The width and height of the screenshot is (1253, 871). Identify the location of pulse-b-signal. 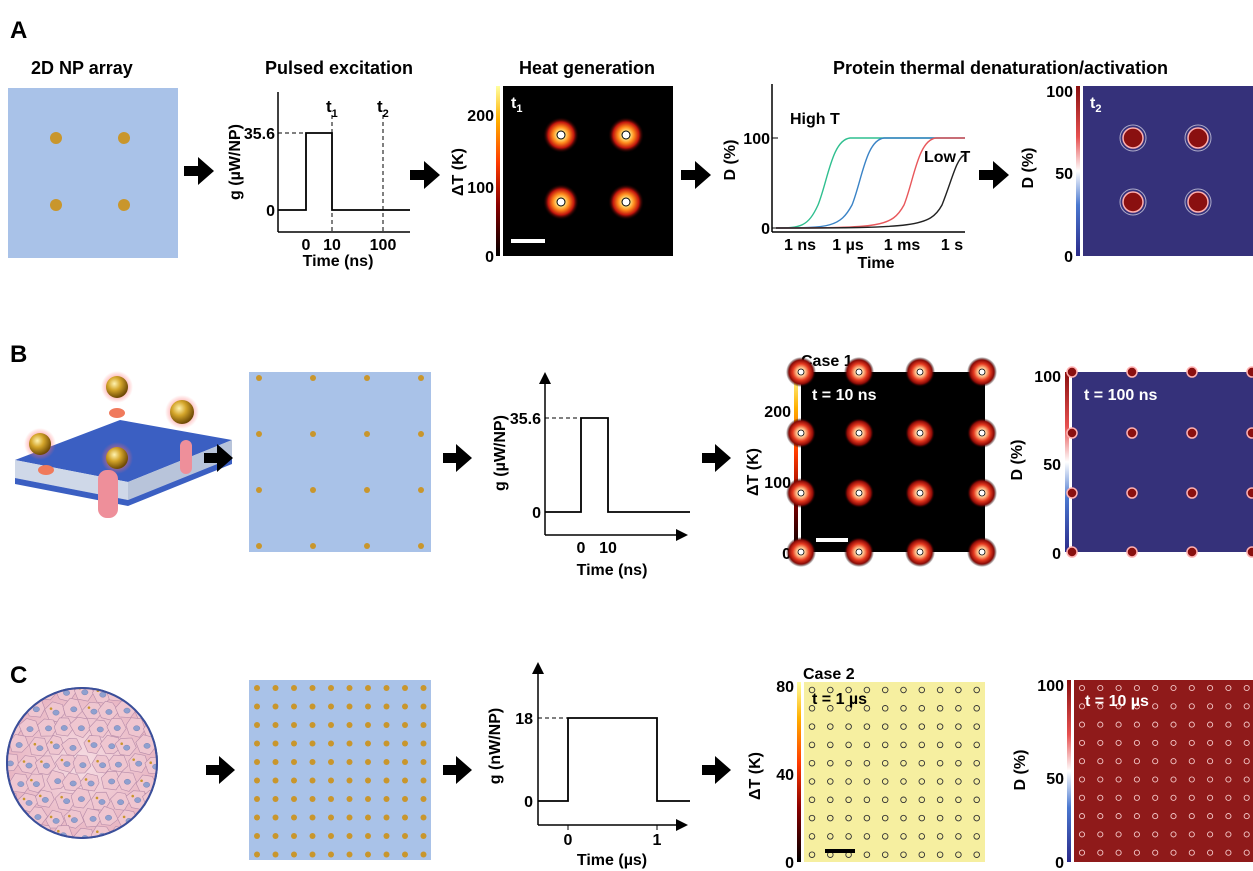
(617, 465).